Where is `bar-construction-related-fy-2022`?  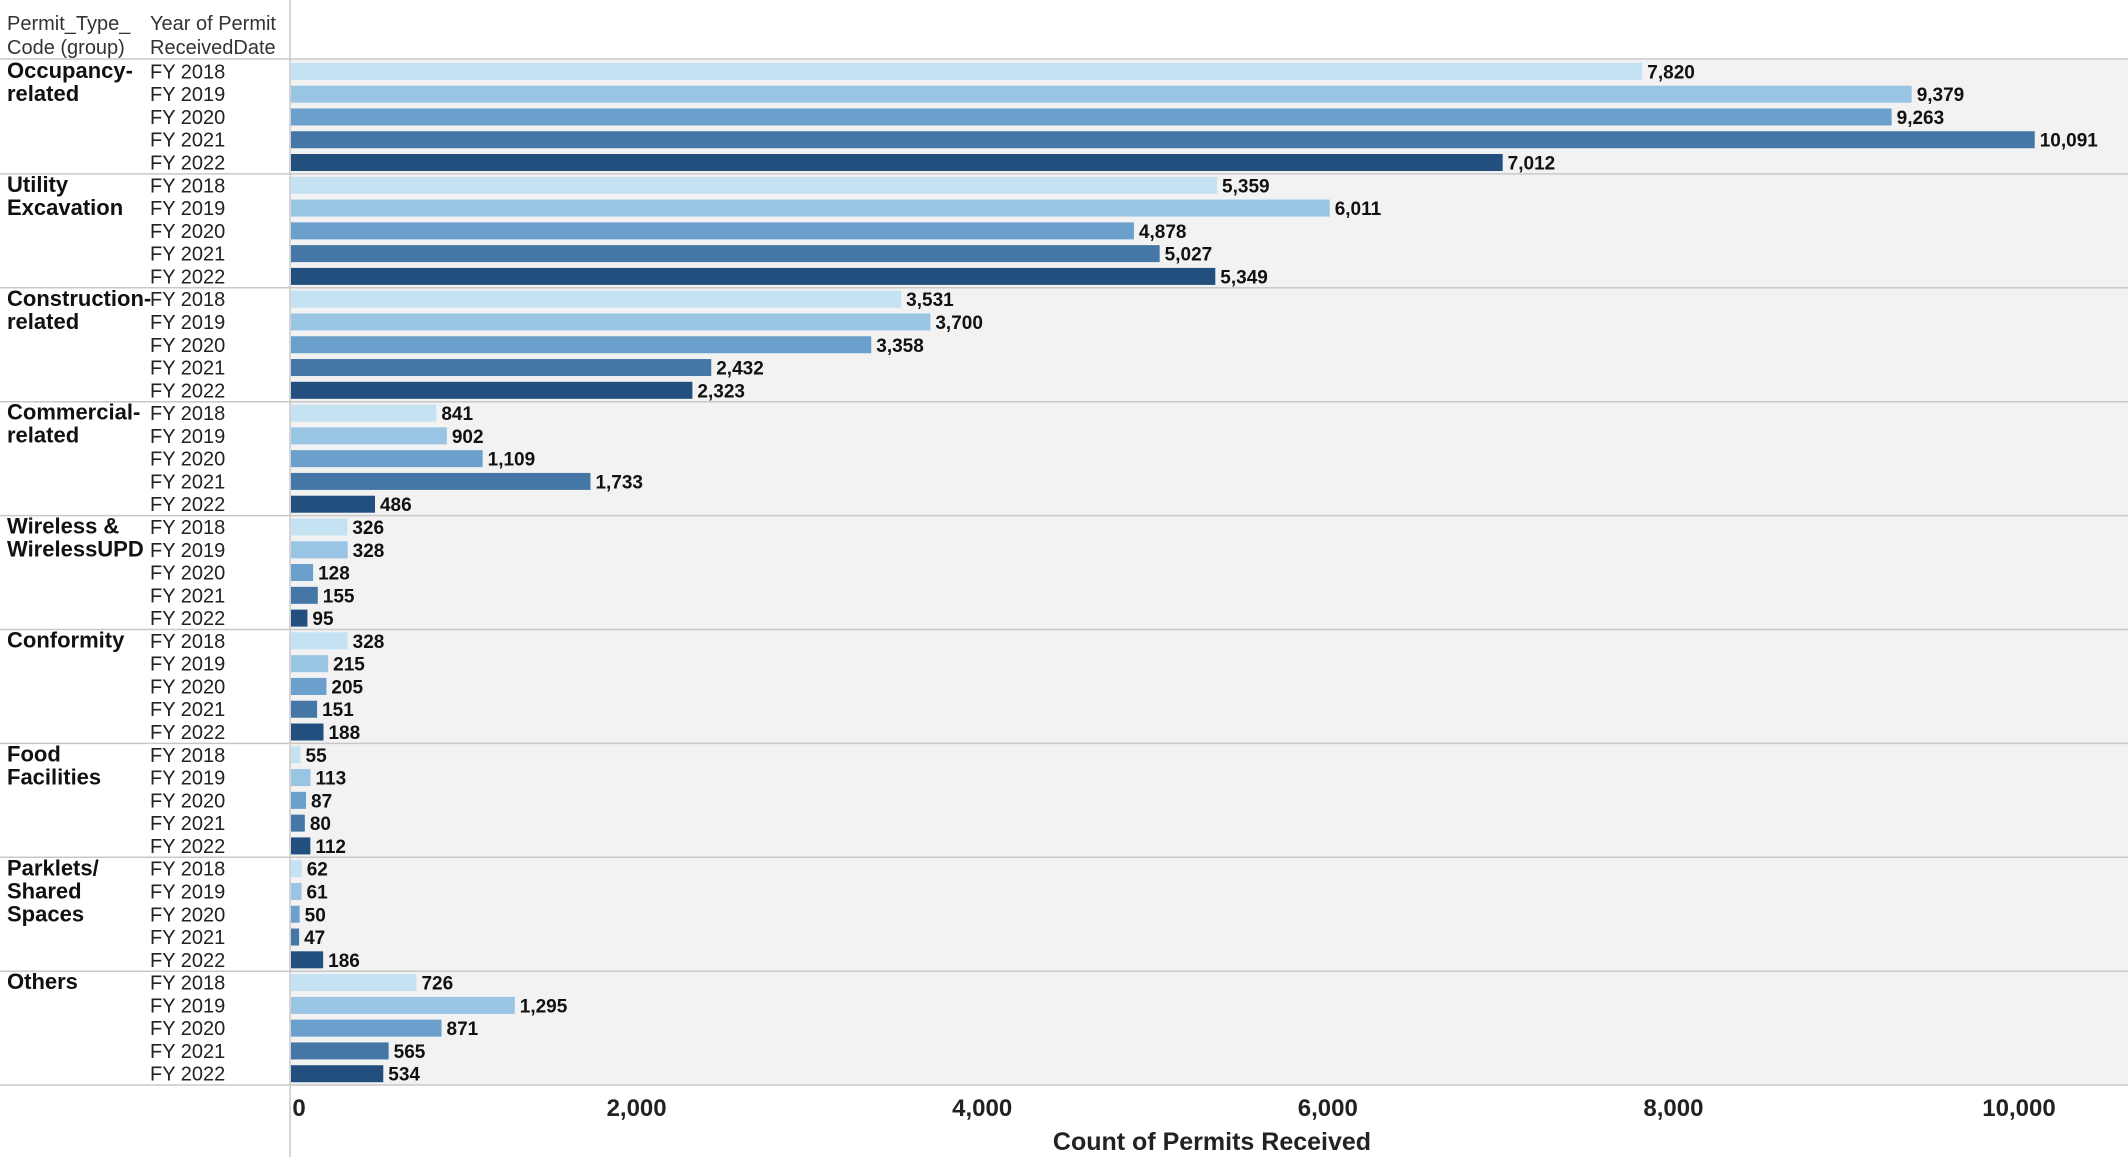
bar-construction-related-fy-2022 is located at coordinates (492, 390).